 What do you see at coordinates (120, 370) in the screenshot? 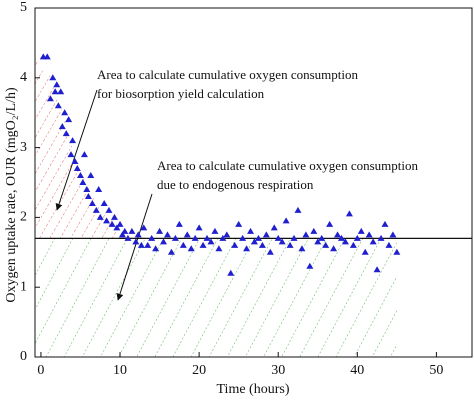
I see `x-tick-label: 10` at bounding box center [120, 370].